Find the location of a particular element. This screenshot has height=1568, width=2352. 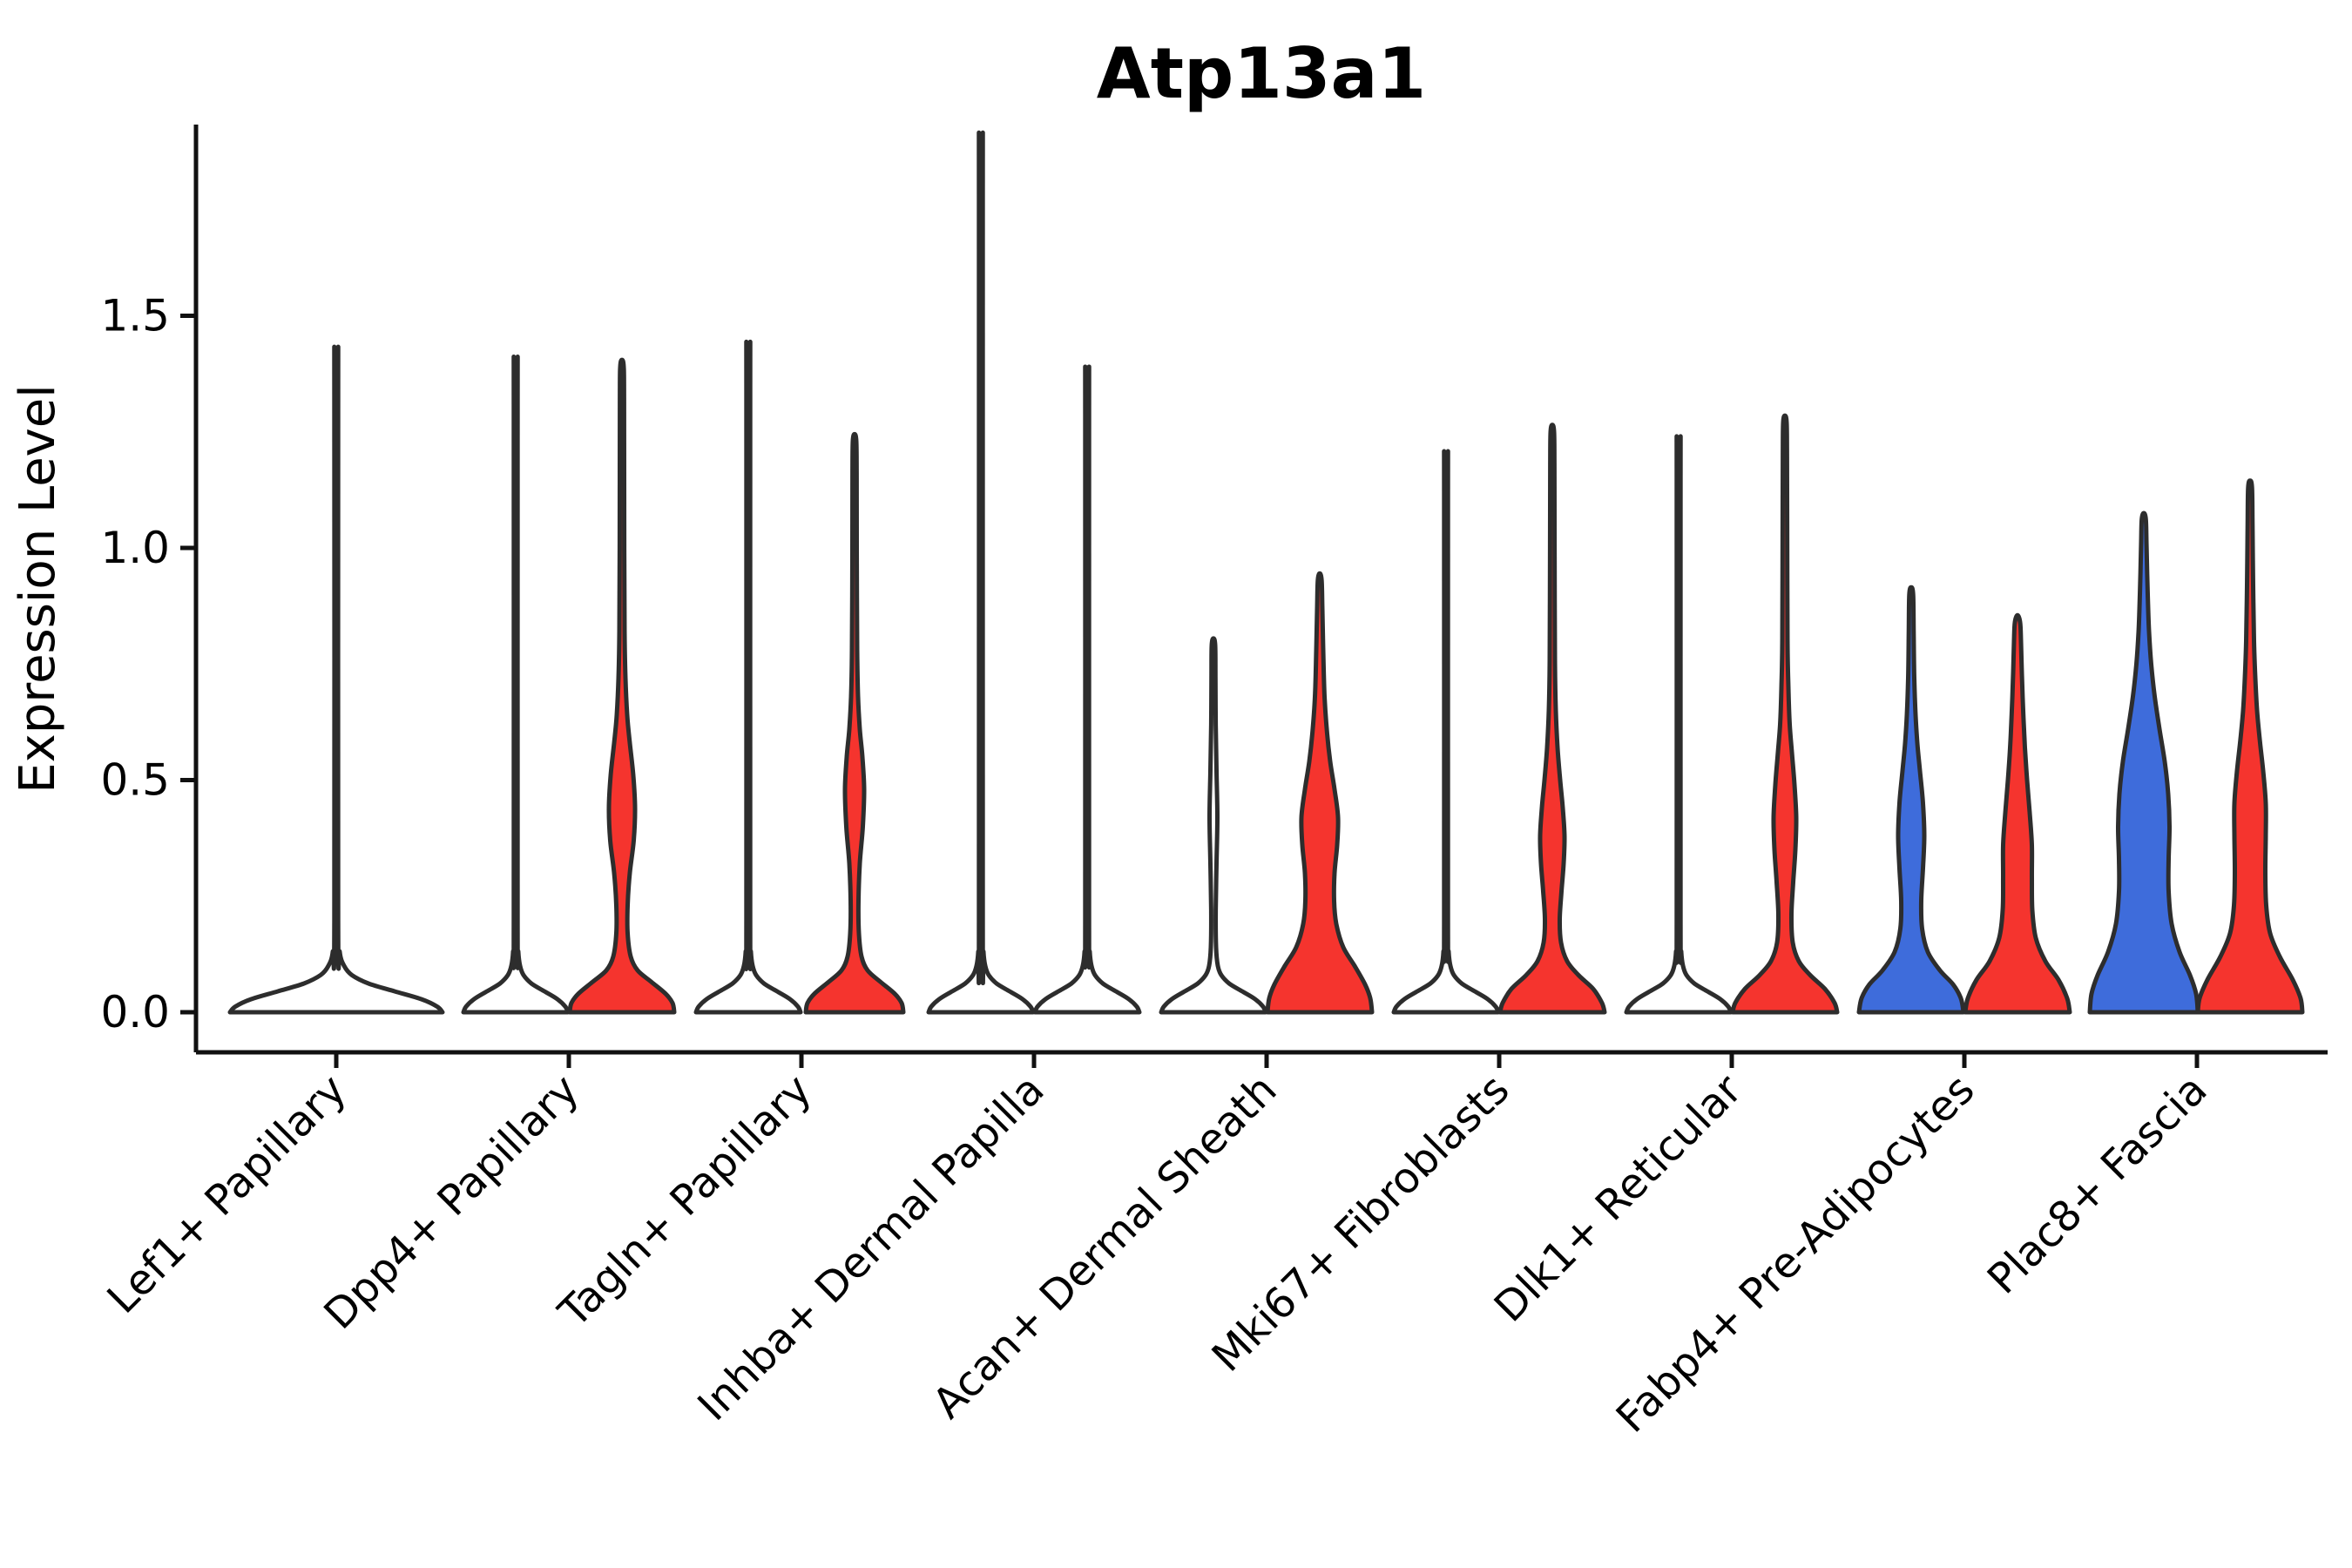

chart-title: Atp13a1 is located at coordinates (1261, 74).